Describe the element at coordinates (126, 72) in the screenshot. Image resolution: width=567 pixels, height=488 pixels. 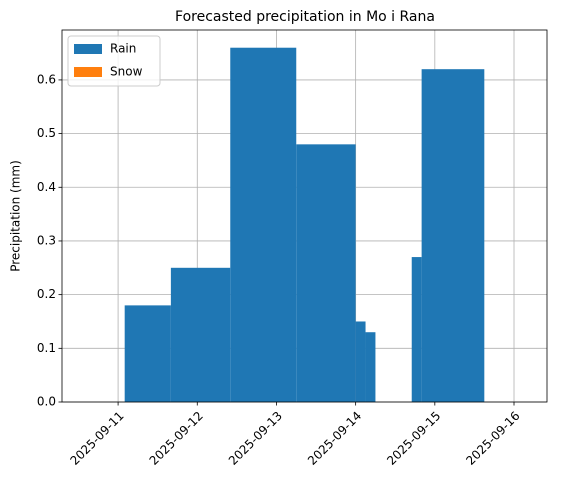
I see `legend-label: Snow` at that location.